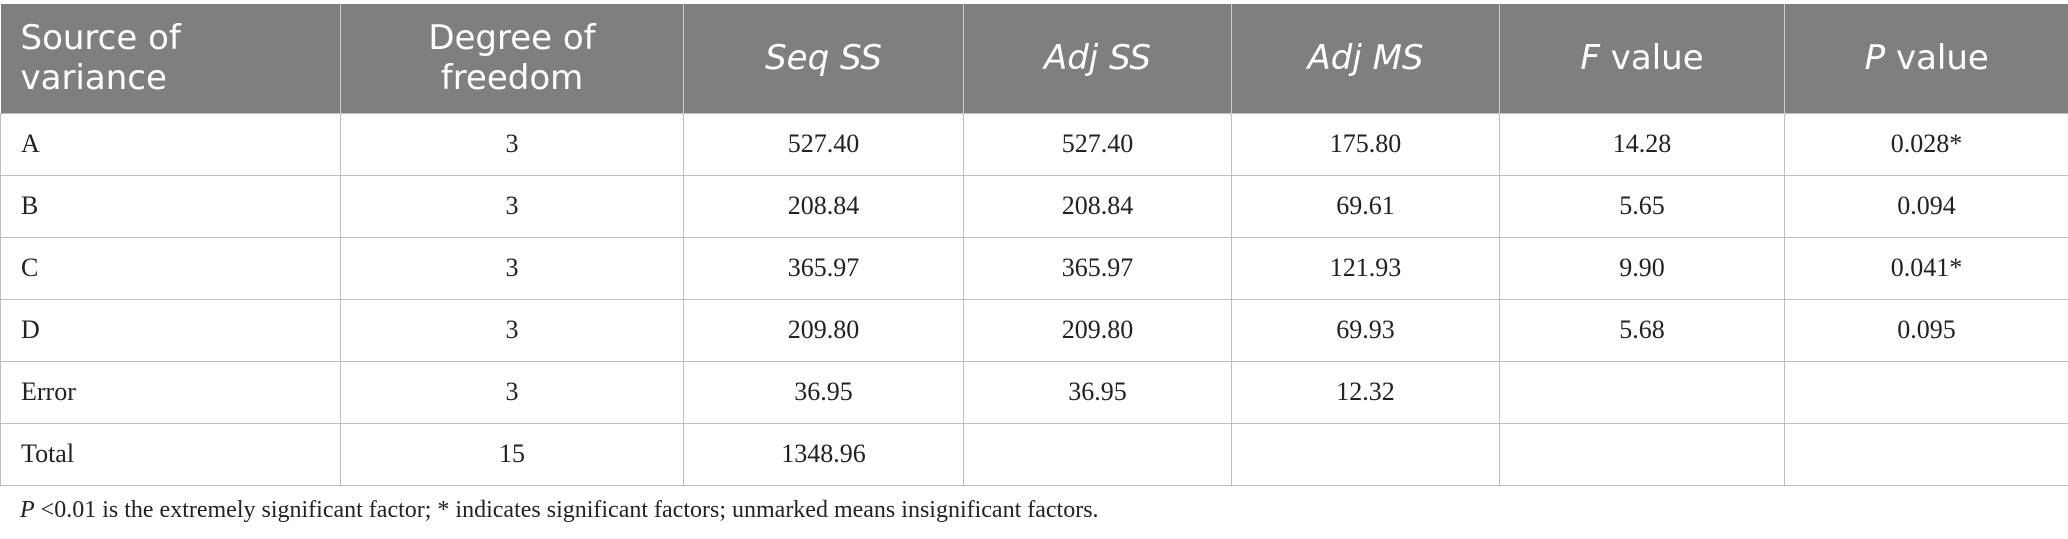  What do you see at coordinates (823, 268) in the screenshot?
I see `cell-seq-ss: 365.97` at bounding box center [823, 268].